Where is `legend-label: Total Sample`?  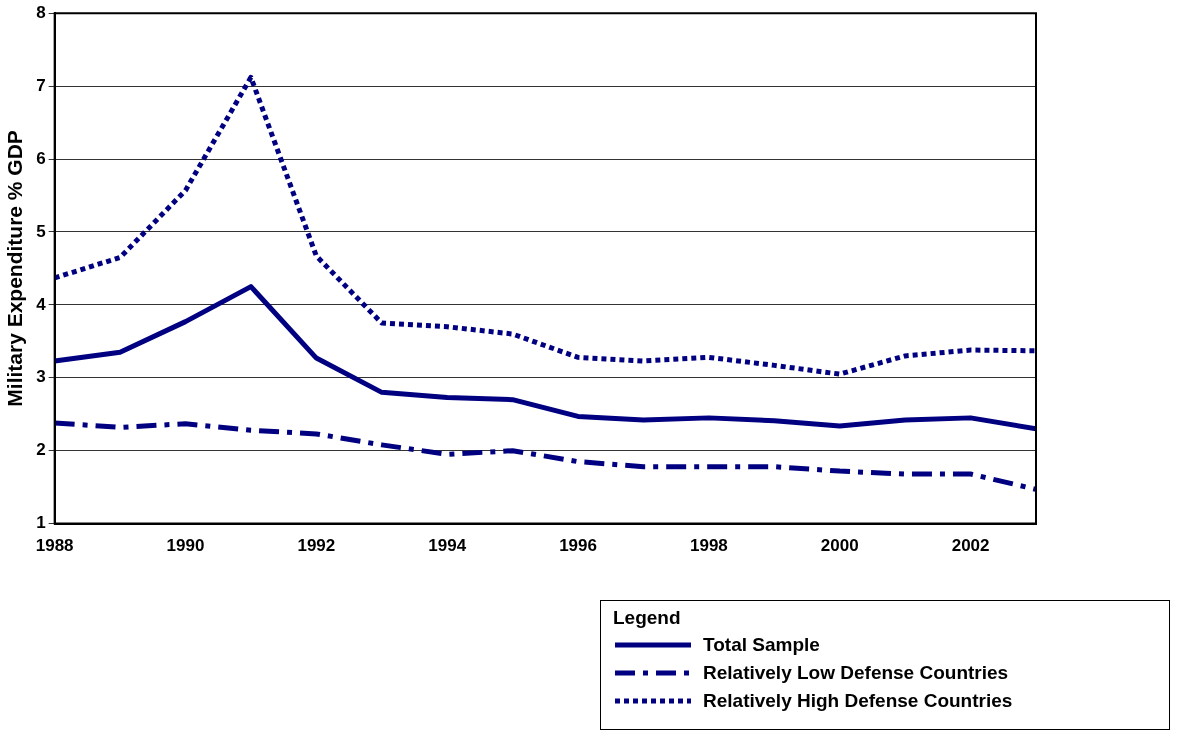
legend-label: Total Sample is located at coordinates (761, 645).